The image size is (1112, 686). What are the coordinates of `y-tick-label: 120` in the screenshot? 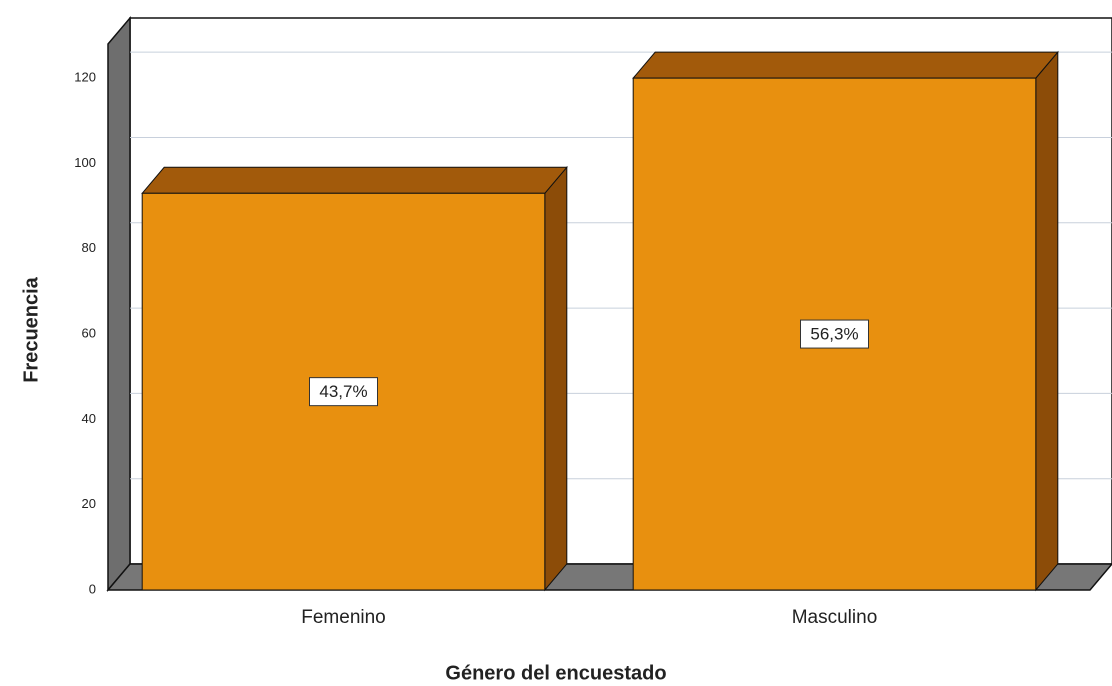 It's located at (85, 77).